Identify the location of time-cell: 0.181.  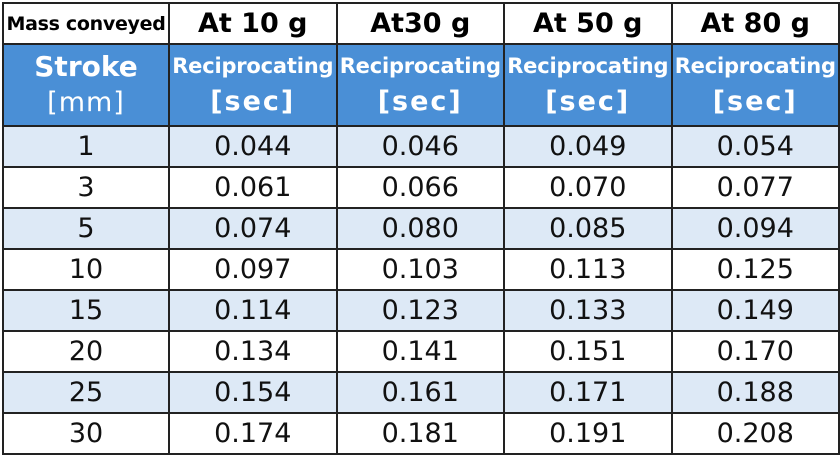
(420, 433).